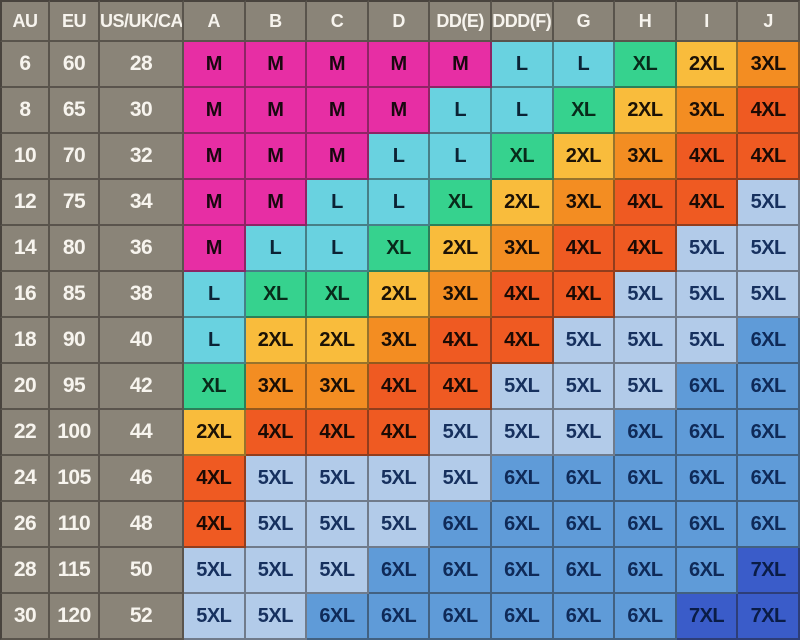  Describe the element at coordinates (142, 341) in the screenshot. I see `us-uk-ca-band-cell: 40` at that location.